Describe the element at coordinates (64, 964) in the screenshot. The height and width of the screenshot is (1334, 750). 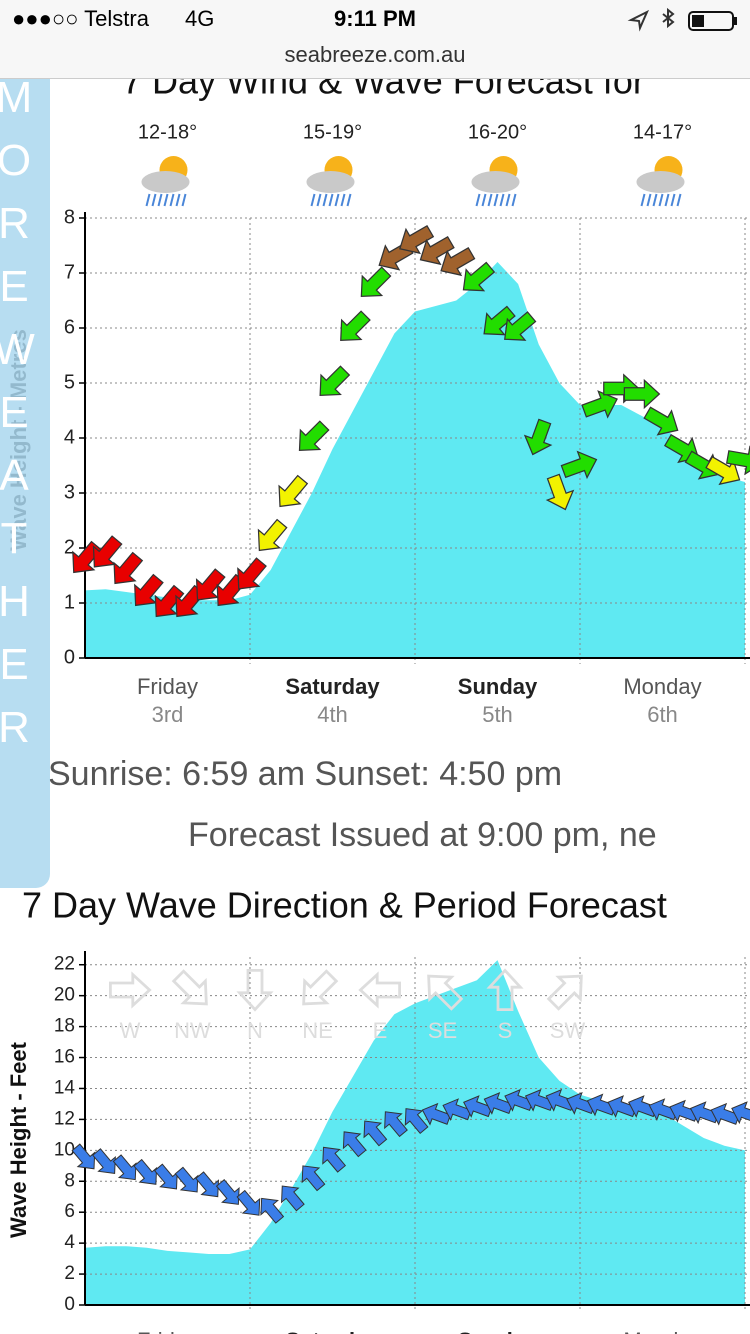
I see `y-tick-label: 22` at that location.